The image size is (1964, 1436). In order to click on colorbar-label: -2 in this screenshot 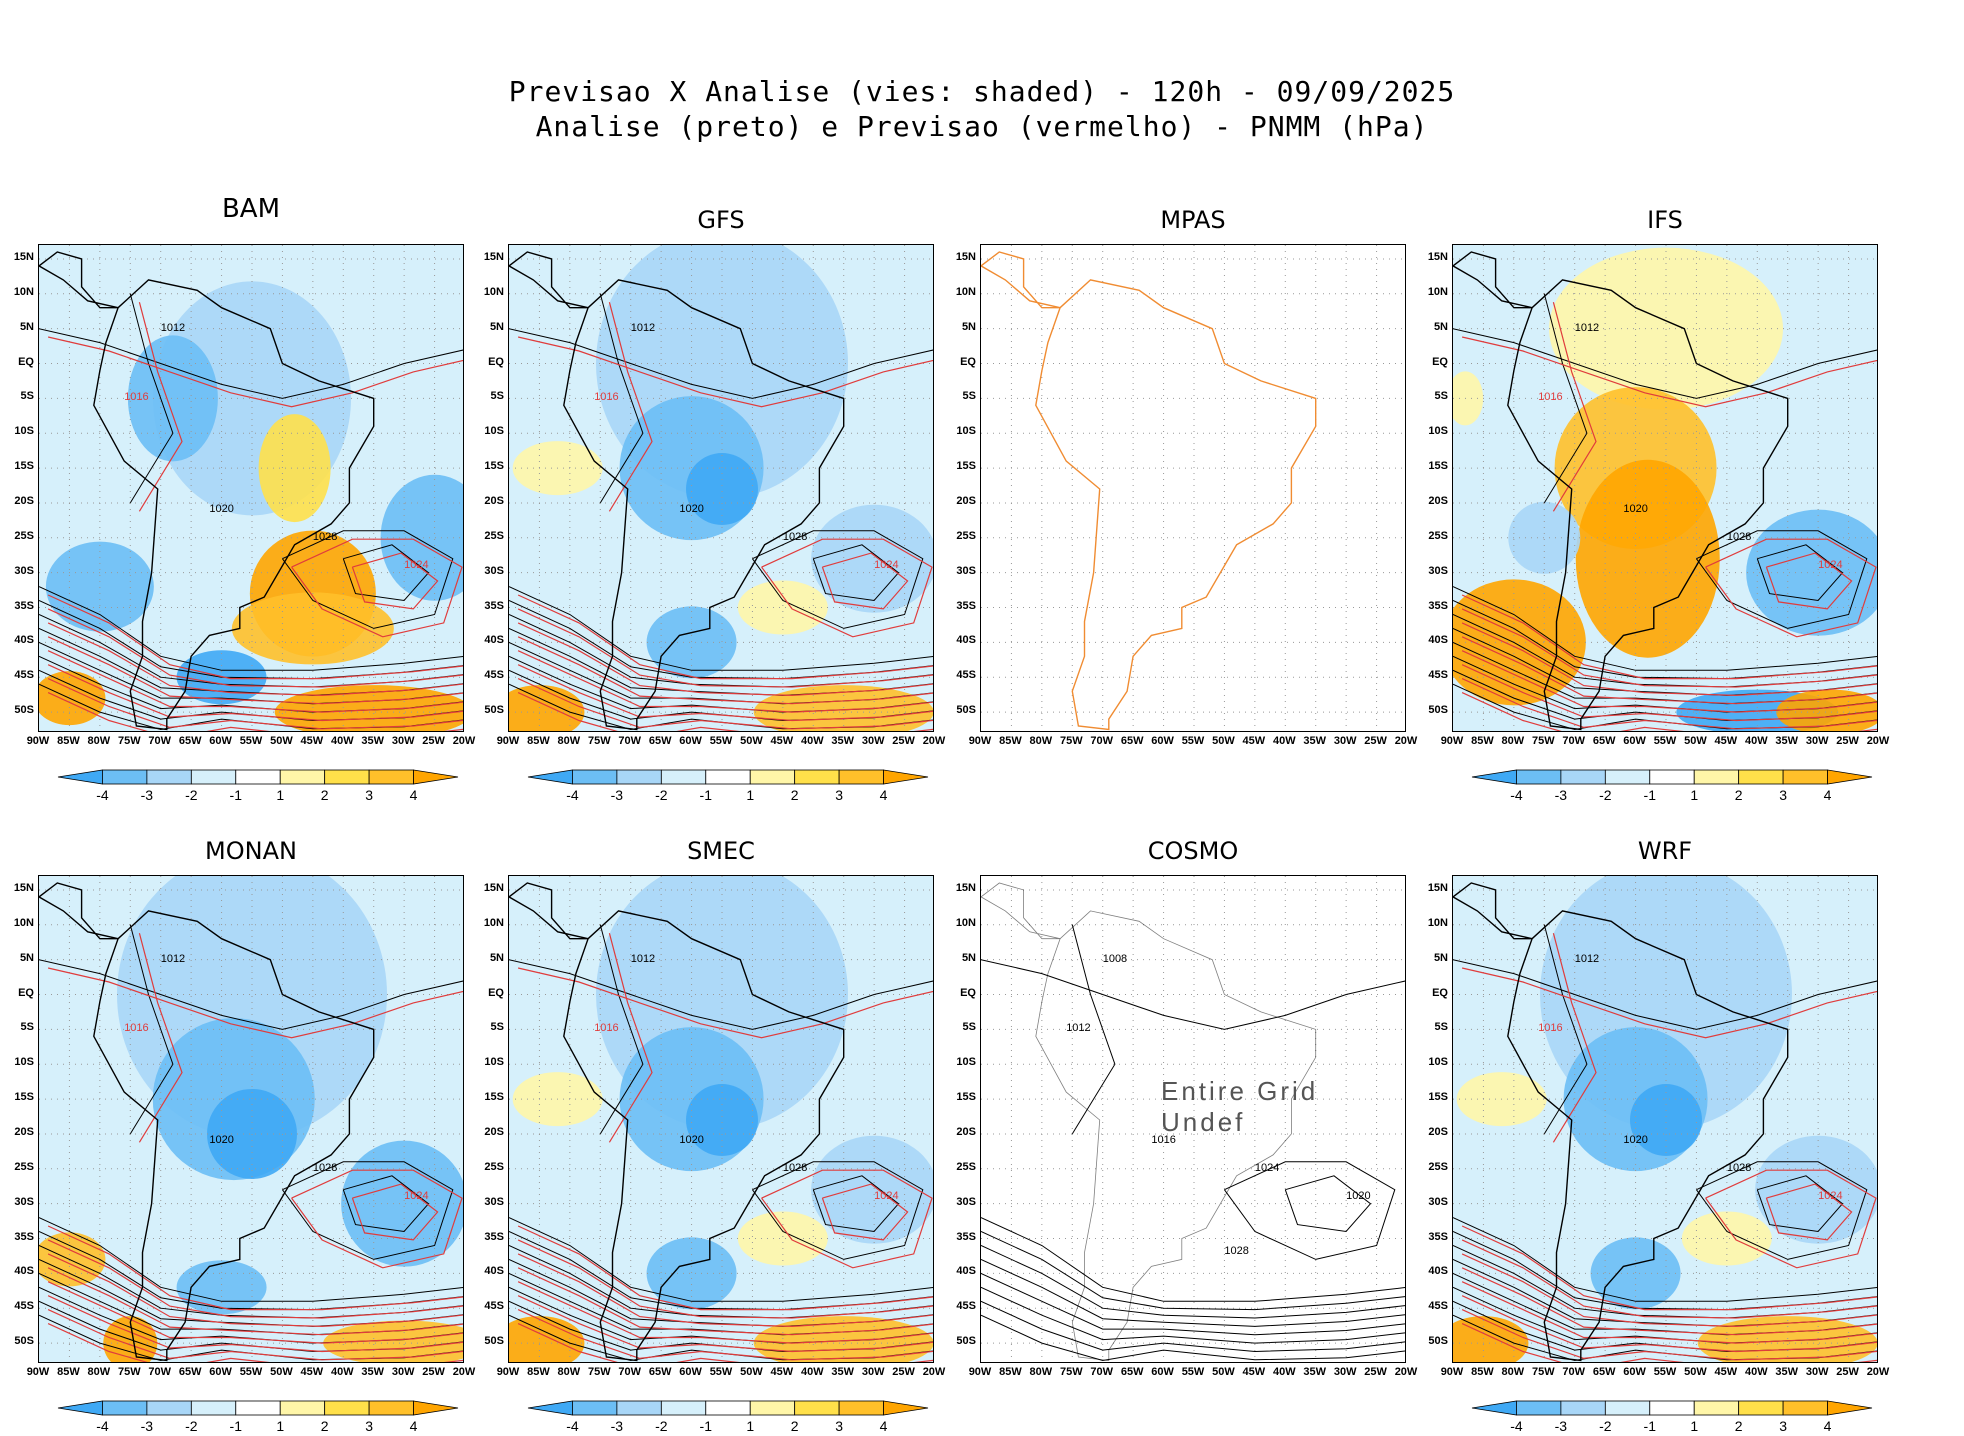, I will do `click(661, 795)`.